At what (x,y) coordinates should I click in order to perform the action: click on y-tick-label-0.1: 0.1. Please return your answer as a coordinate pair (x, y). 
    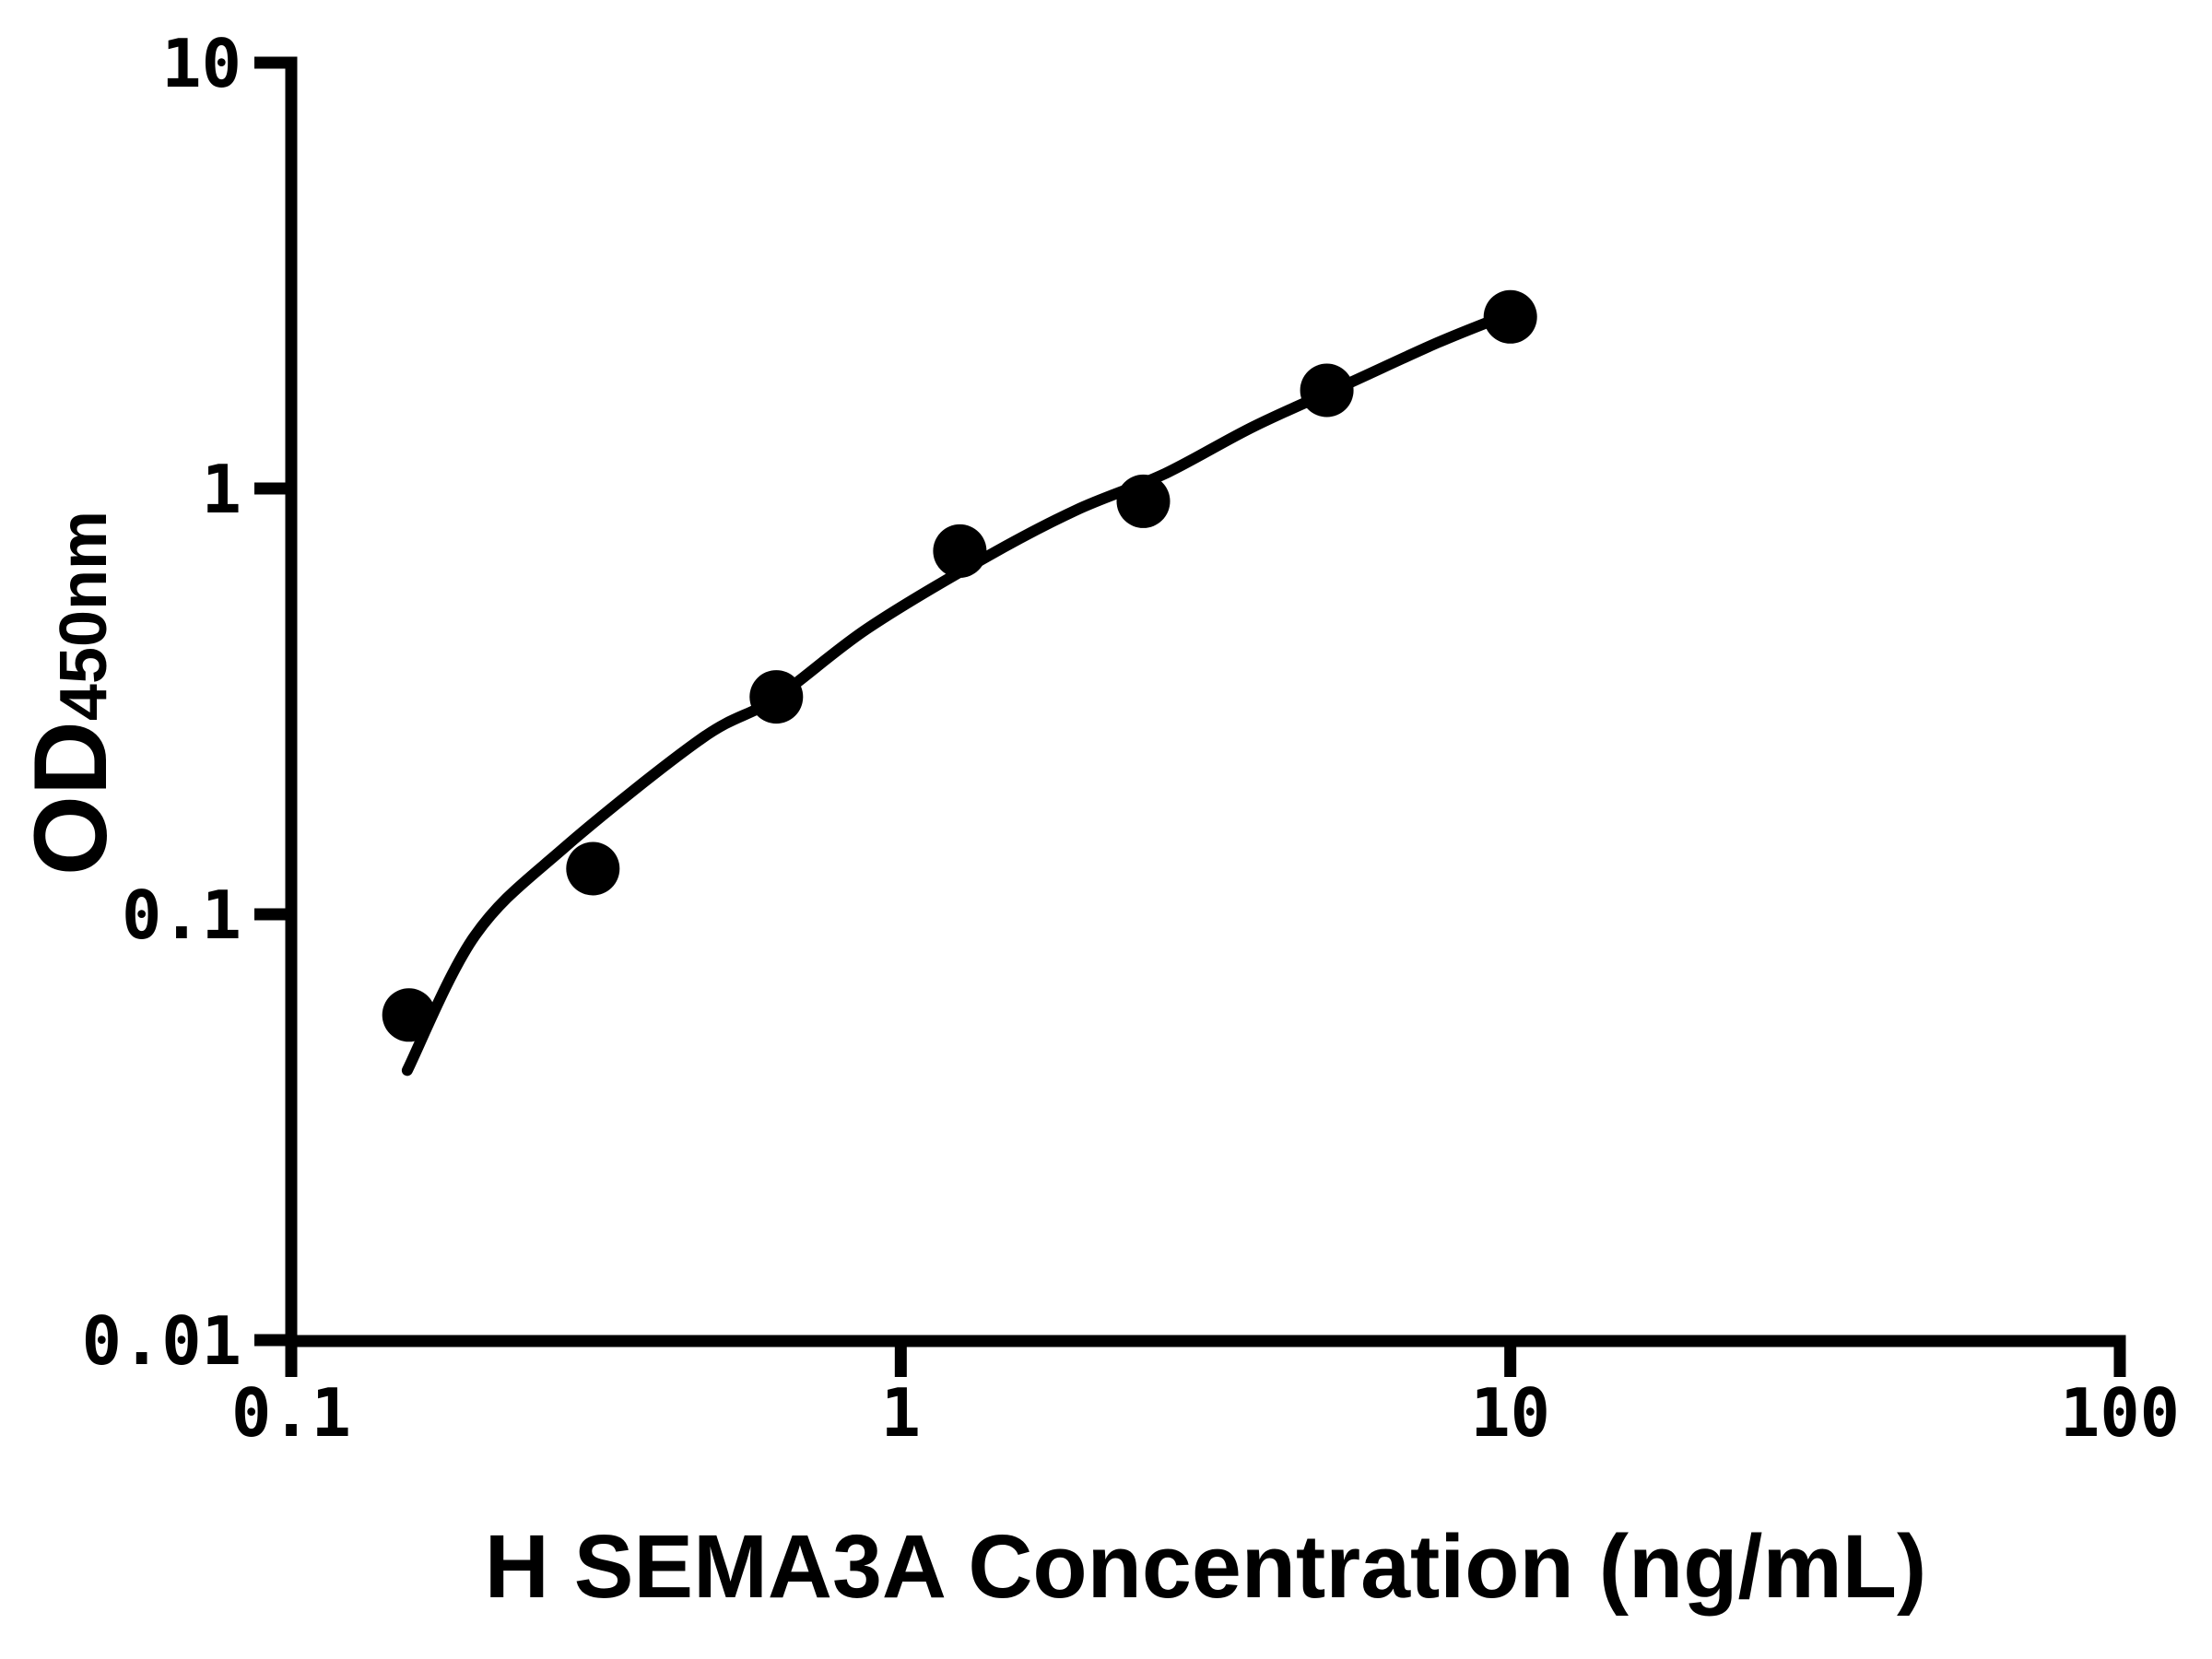
    Looking at the image, I should click on (181, 915).